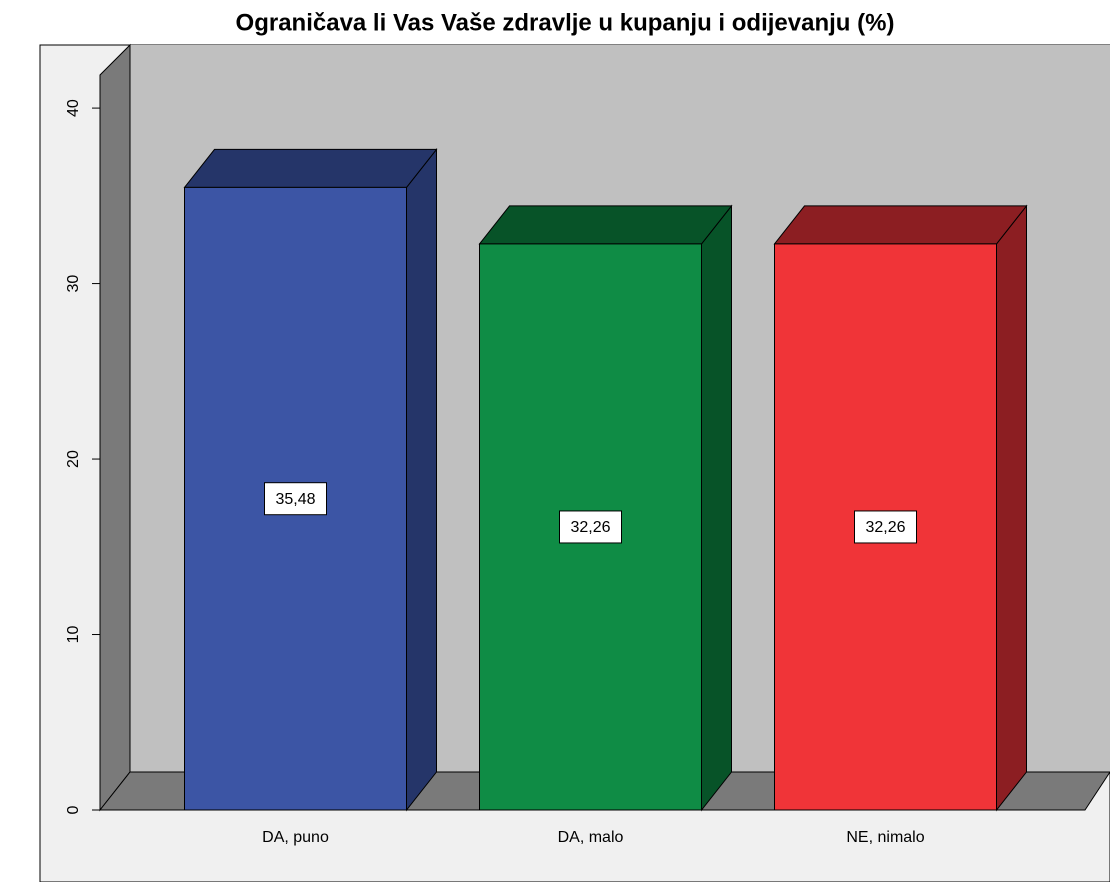 The image size is (1110, 882). What do you see at coordinates (73, 809) in the screenshot?
I see `y-tick-label: 0` at bounding box center [73, 809].